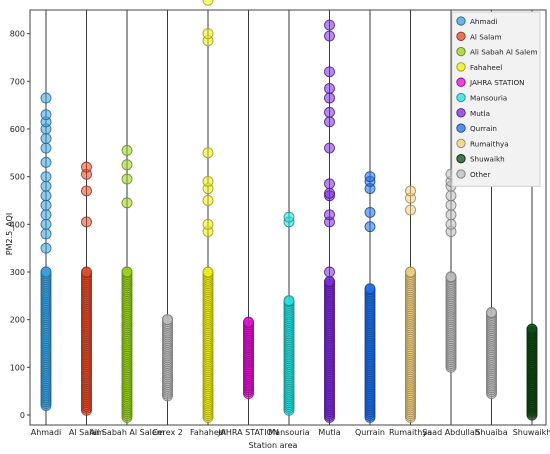  What do you see at coordinates (273, 445) in the screenshot?
I see `x-axis-label: Station area` at bounding box center [273, 445].